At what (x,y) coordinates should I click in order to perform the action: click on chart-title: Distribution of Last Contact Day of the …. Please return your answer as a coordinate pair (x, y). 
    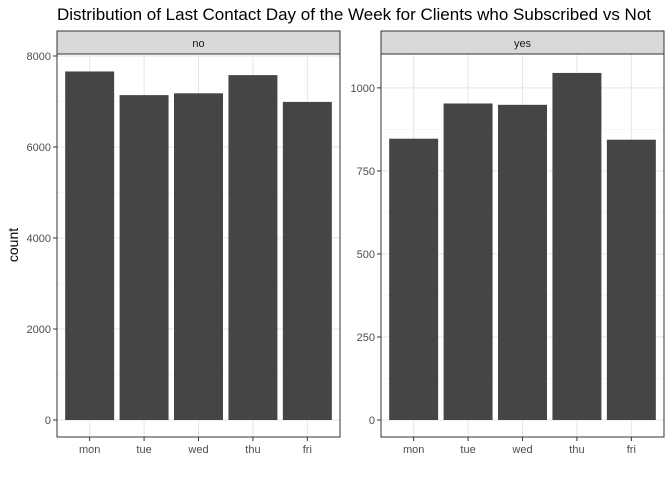
    Looking at the image, I should click on (354, 14).